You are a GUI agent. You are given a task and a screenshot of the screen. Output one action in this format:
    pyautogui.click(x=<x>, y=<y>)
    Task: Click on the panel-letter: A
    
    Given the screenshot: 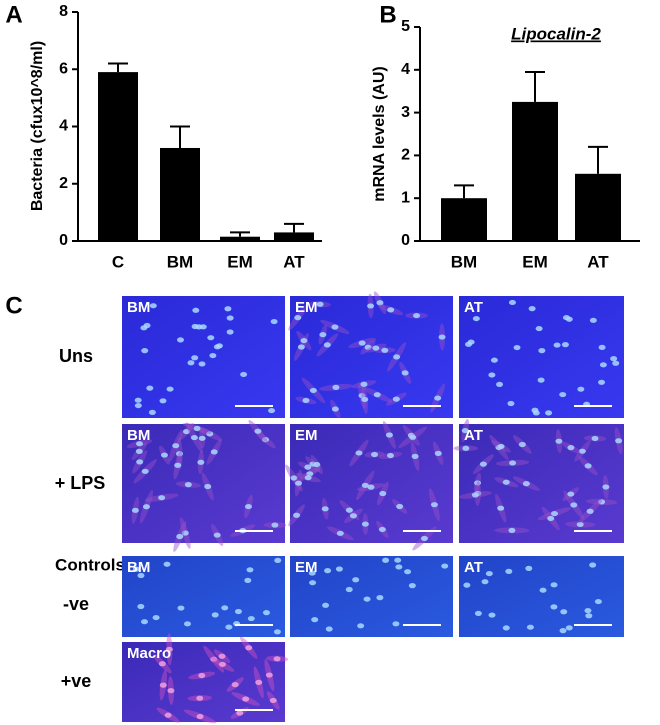 What is the action you would take?
    pyautogui.click(x=13, y=14)
    